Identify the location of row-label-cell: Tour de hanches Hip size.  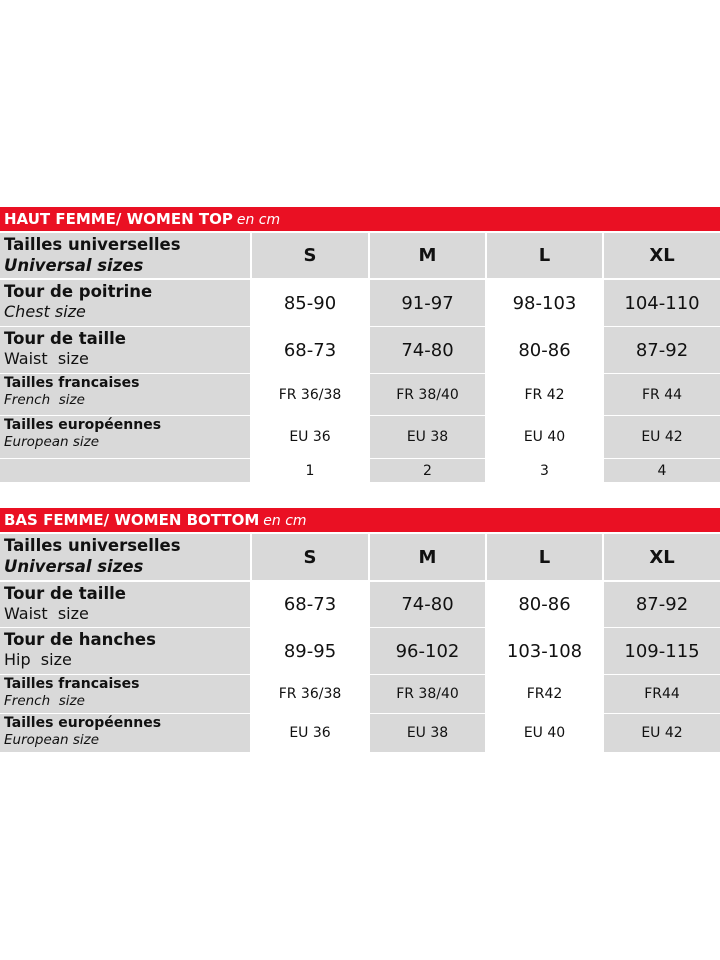
(125, 651).